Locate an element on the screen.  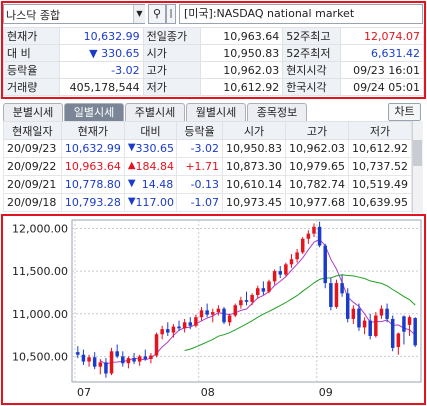
open-cell: 10,610.14 is located at coordinates (254, 184).